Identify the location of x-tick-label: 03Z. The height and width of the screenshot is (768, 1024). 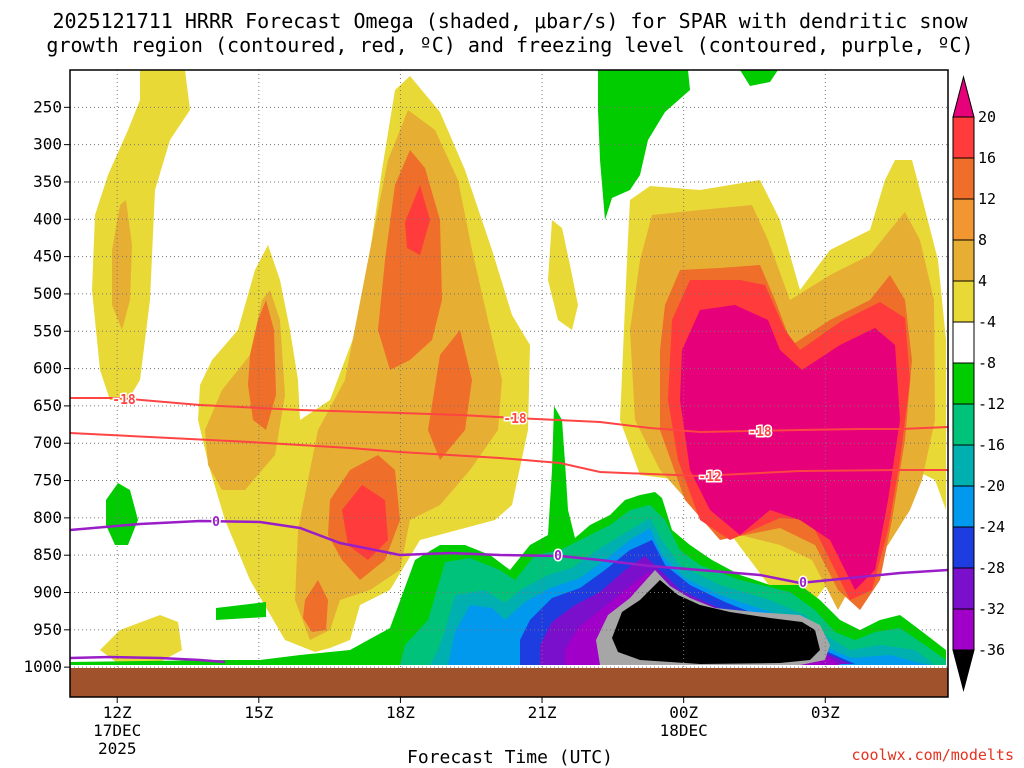
(825, 712).